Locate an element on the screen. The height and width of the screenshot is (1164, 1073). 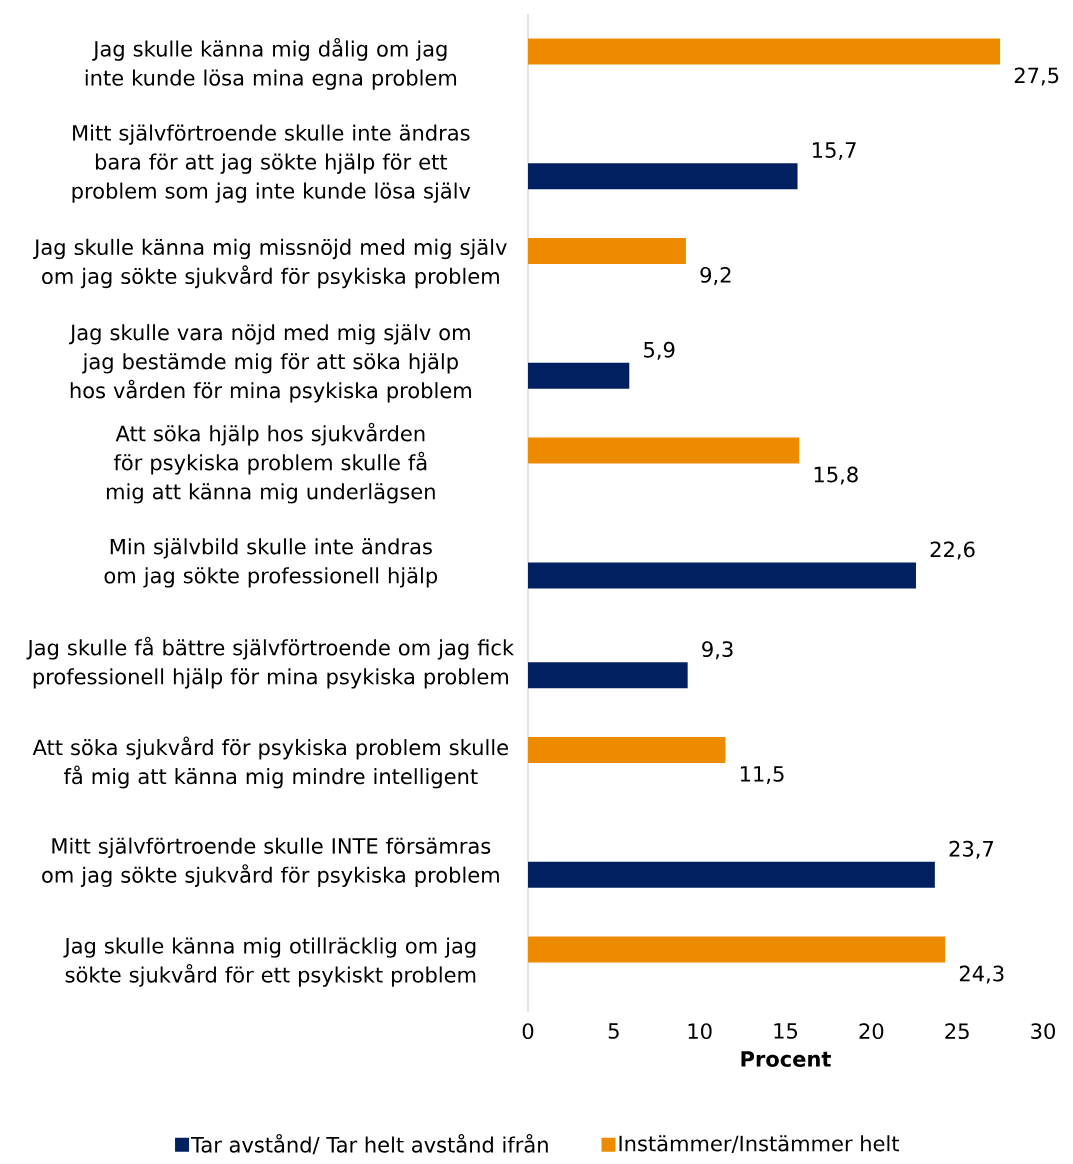
y-tick-label: Jag skulle känna mig missnöjd med mig själv om jag sökte sjukvård för psykiska problem is located at coordinates (270, 263).